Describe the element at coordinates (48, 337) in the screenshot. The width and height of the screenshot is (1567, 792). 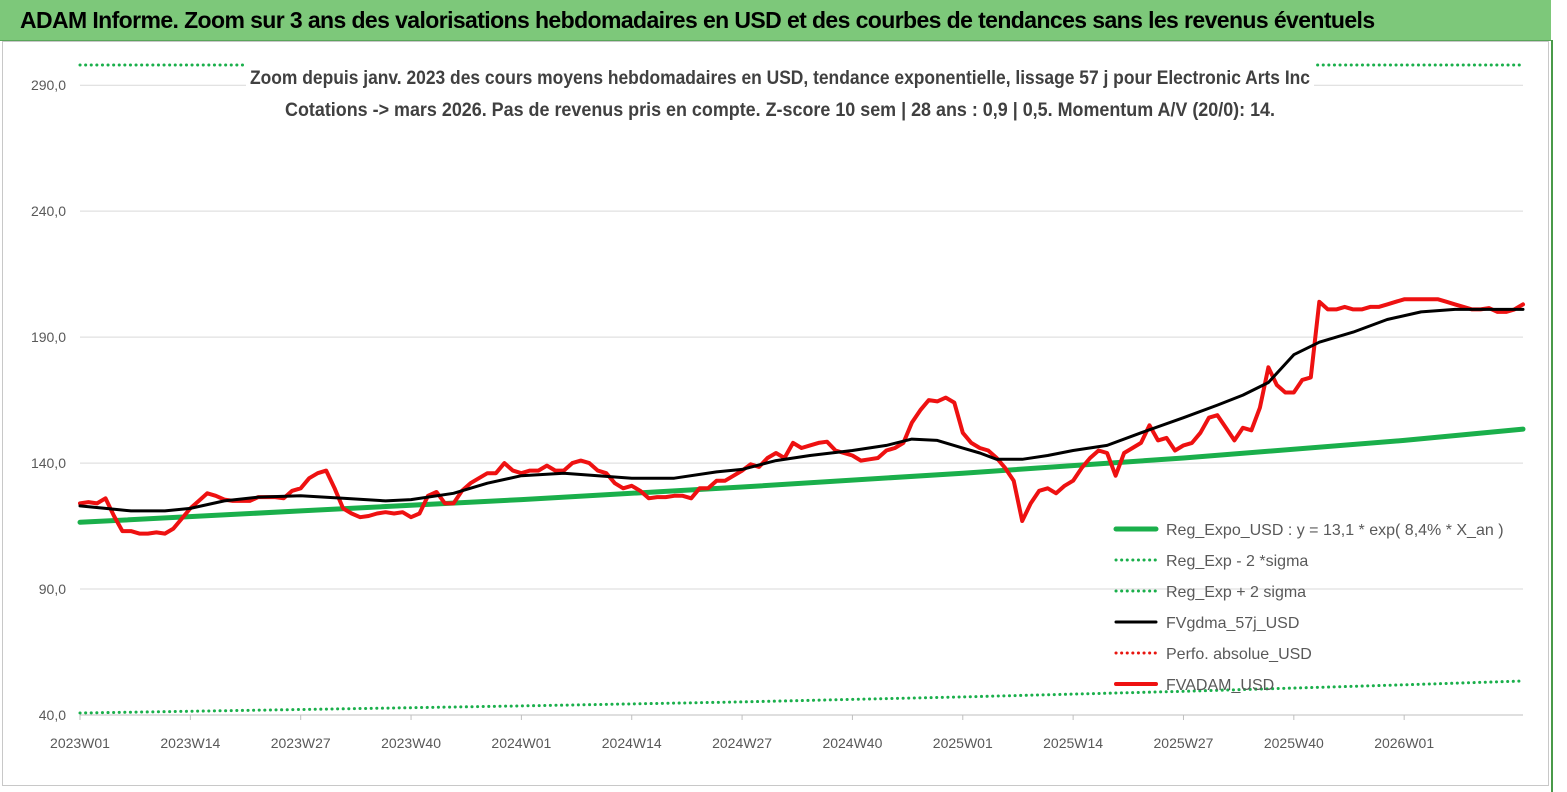
I see `y-tick-label: 190,0` at that location.